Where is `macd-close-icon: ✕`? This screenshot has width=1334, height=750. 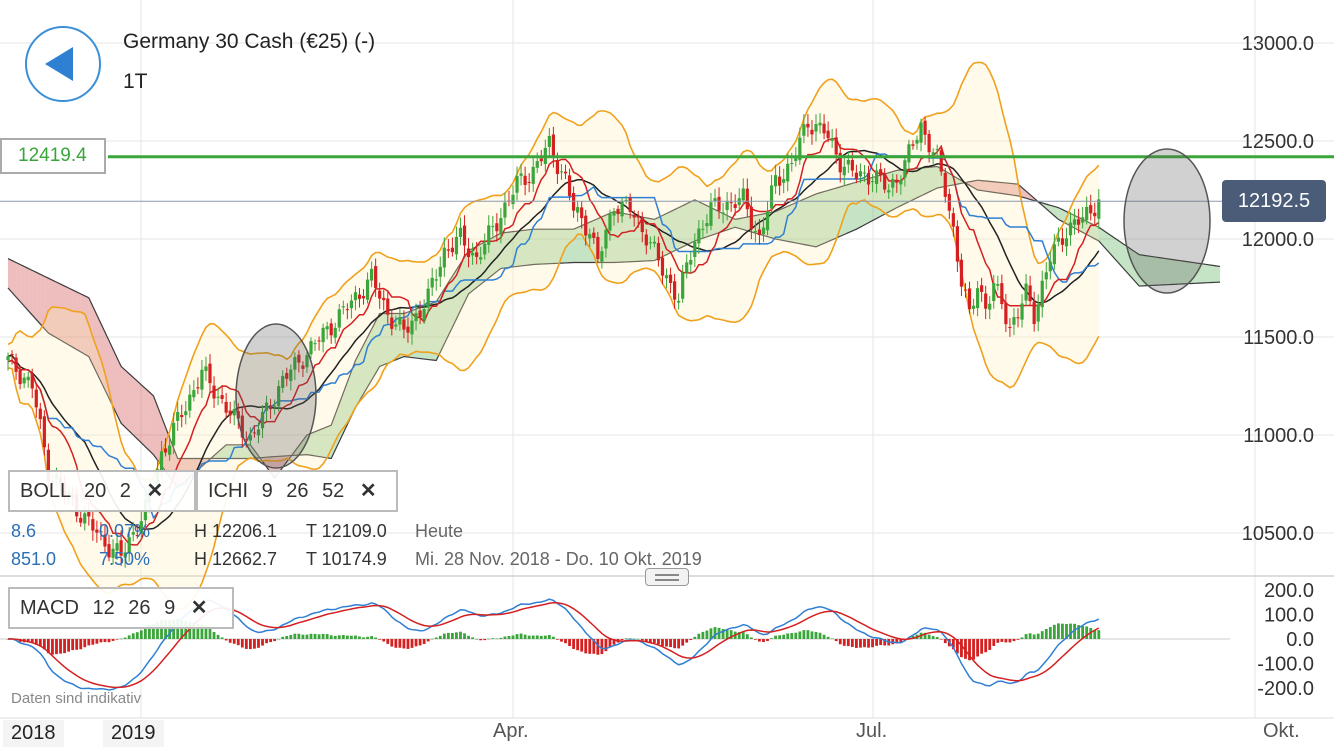
macd-close-icon: ✕ is located at coordinates (199, 608).